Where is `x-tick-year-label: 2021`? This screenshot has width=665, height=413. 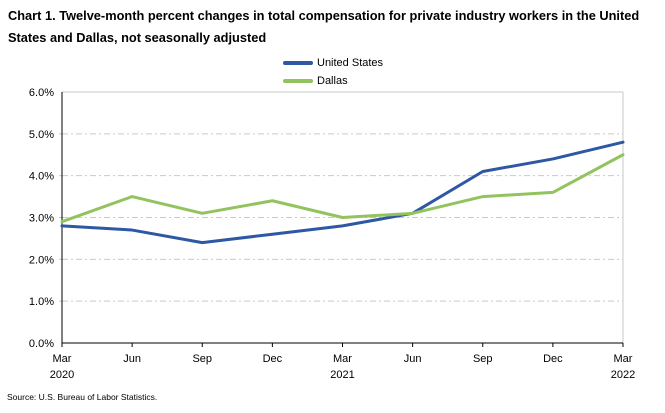 x-tick-year-label: 2021 is located at coordinates (342, 375).